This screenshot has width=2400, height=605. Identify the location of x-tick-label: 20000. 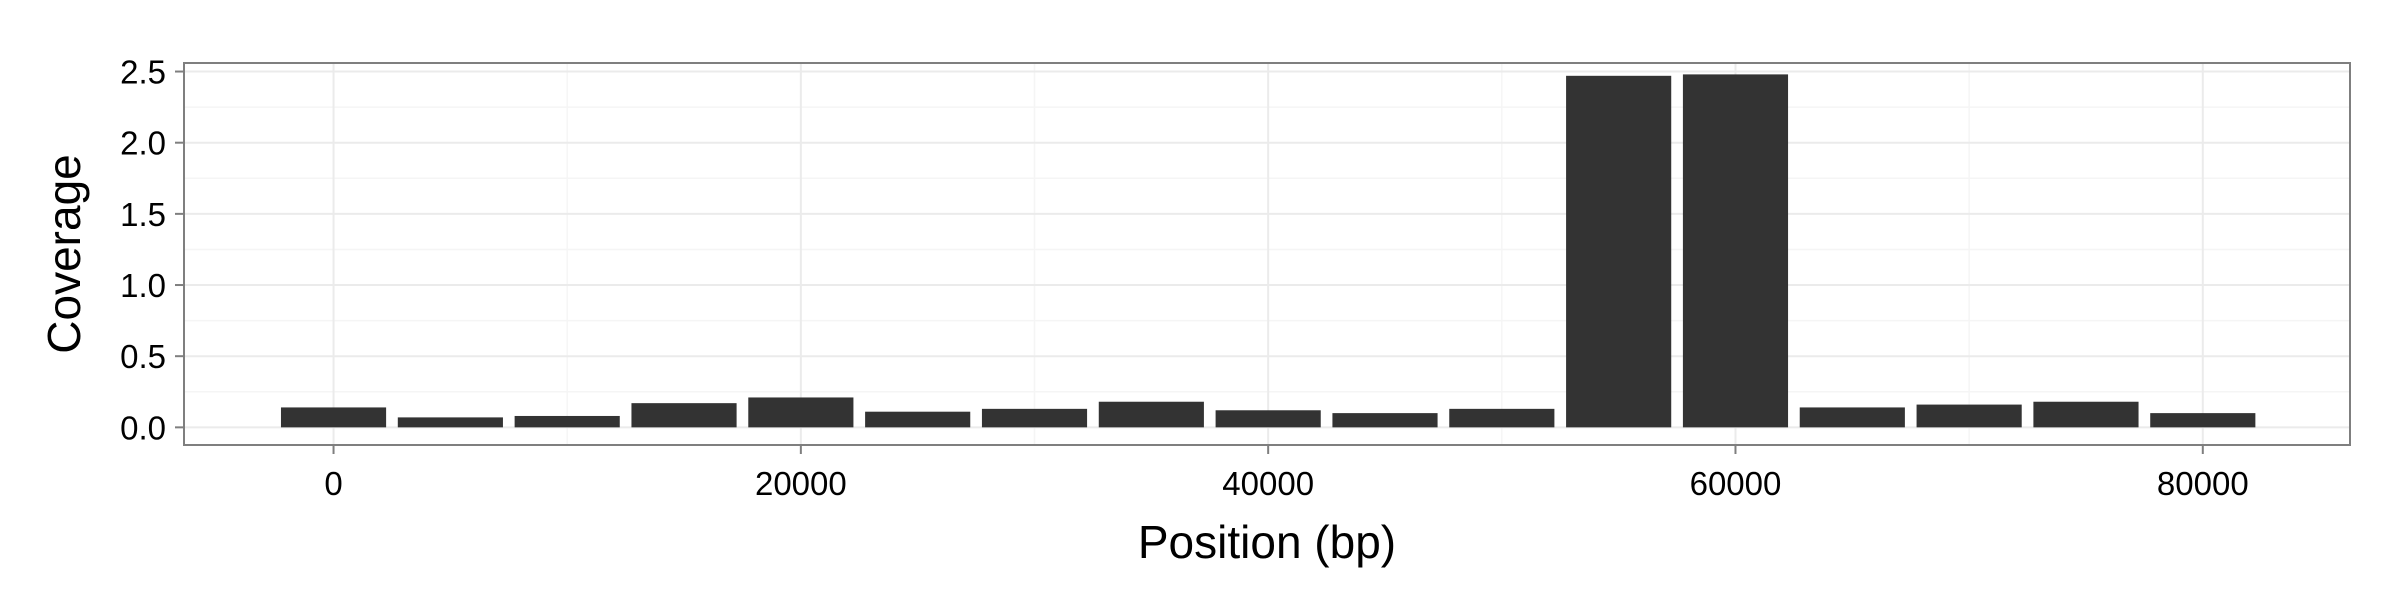
(801, 483).